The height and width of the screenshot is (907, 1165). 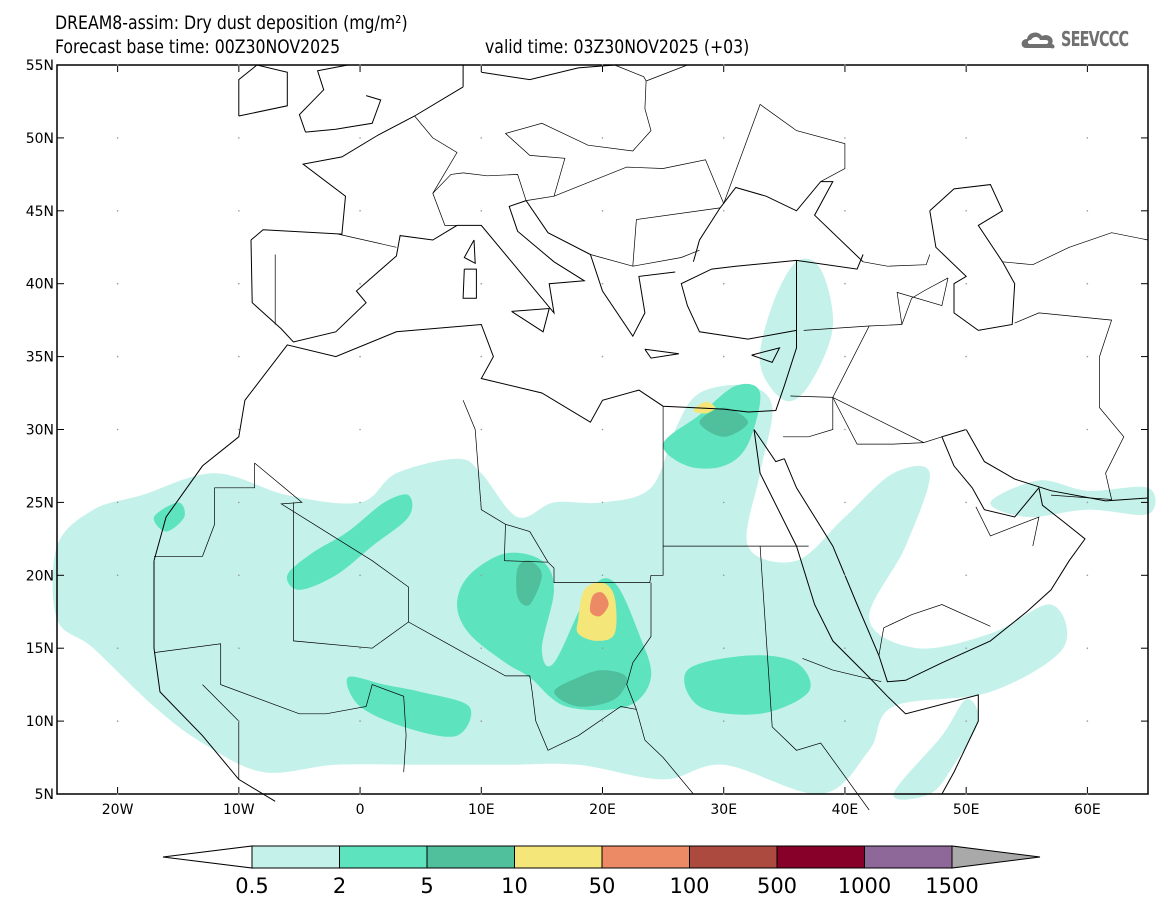 What do you see at coordinates (40, 649) in the screenshot?
I see `lat-label: 15N` at bounding box center [40, 649].